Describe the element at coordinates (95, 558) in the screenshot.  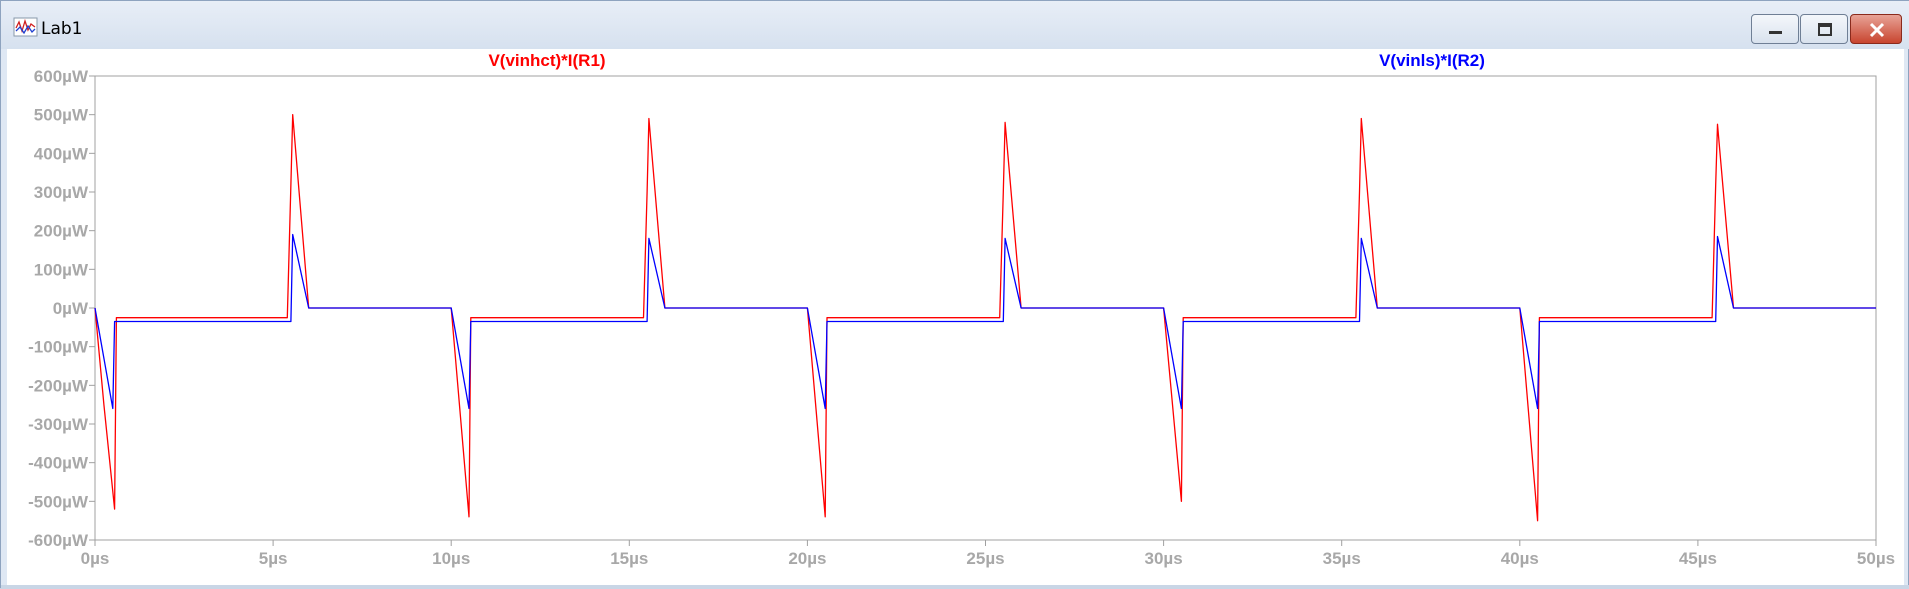
I see `x-tick-label: 0µs` at that location.